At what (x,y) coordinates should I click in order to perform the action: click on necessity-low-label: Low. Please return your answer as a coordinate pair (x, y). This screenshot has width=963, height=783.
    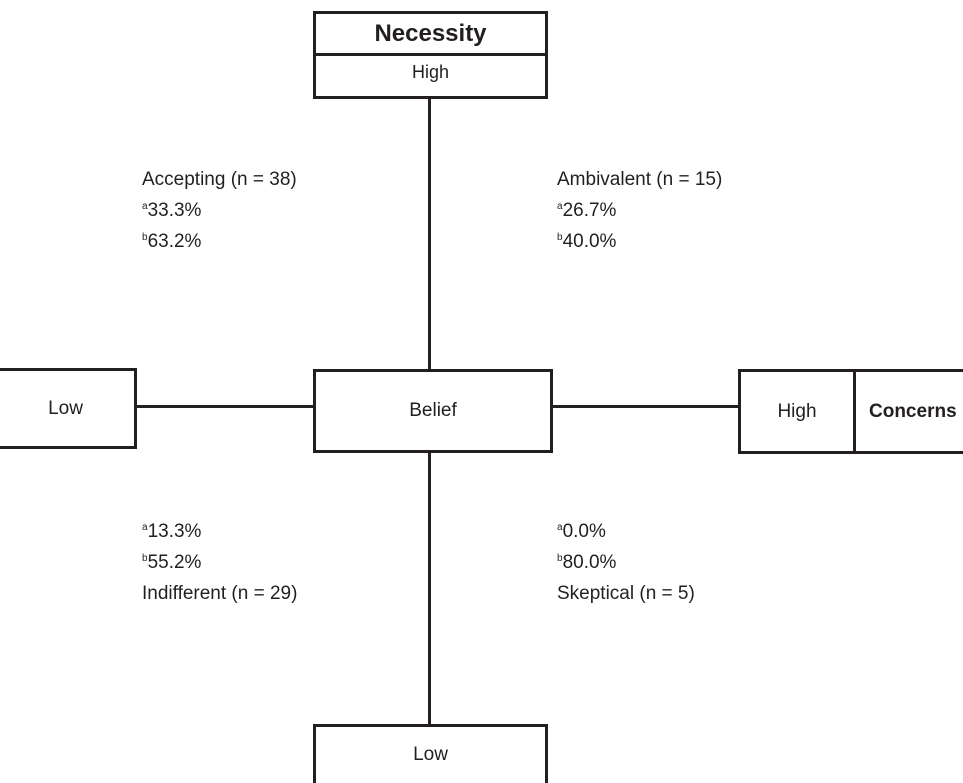
    Looking at the image, I should click on (430, 754).